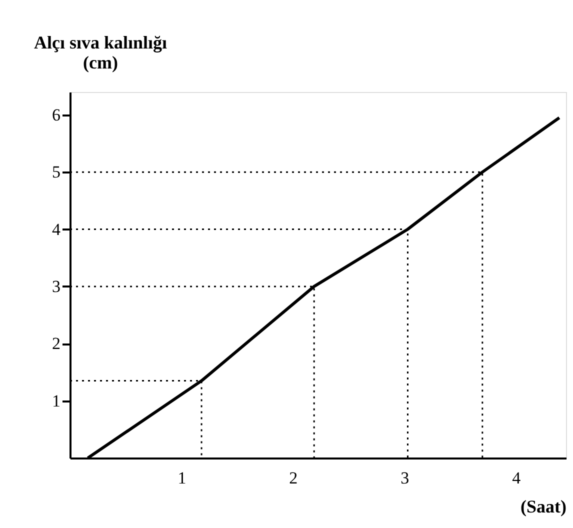 The width and height of the screenshot is (573, 528). Describe the element at coordinates (405, 478) in the screenshot. I see `x-tick-label: 3` at that location.